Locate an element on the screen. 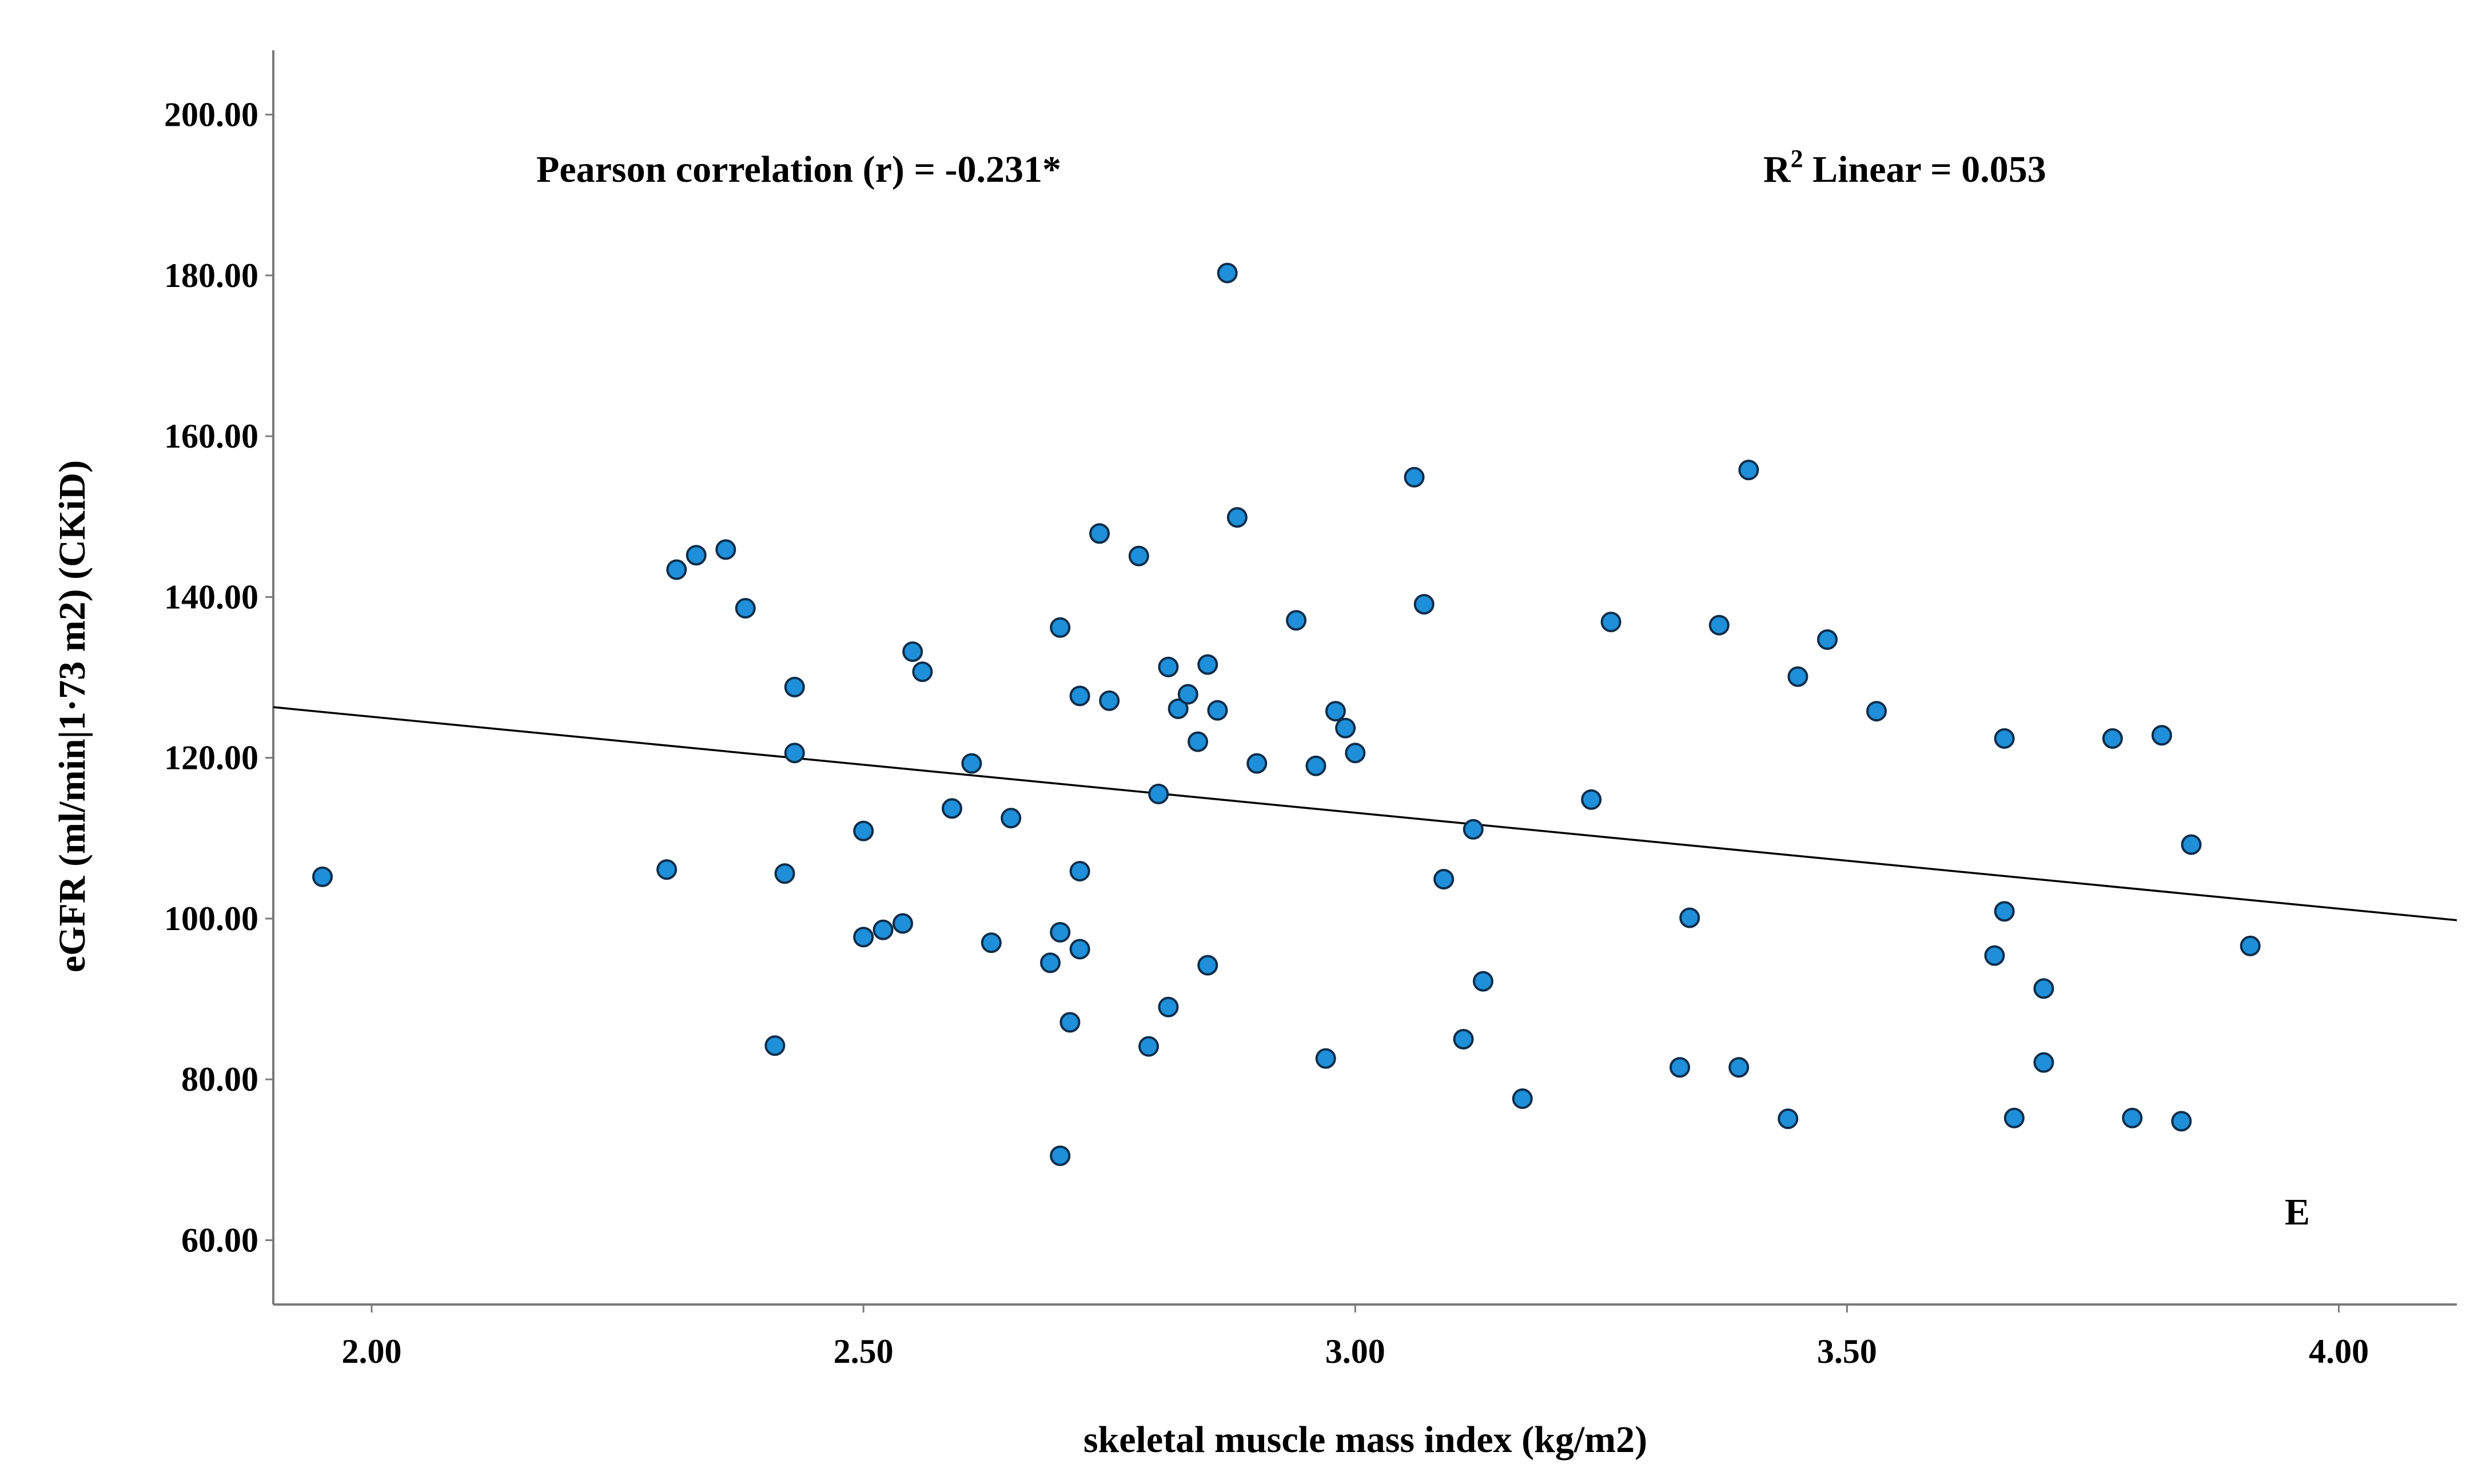 This screenshot has height=1484, width=2486. x-tick-label: 3.50 is located at coordinates (1847, 1351).